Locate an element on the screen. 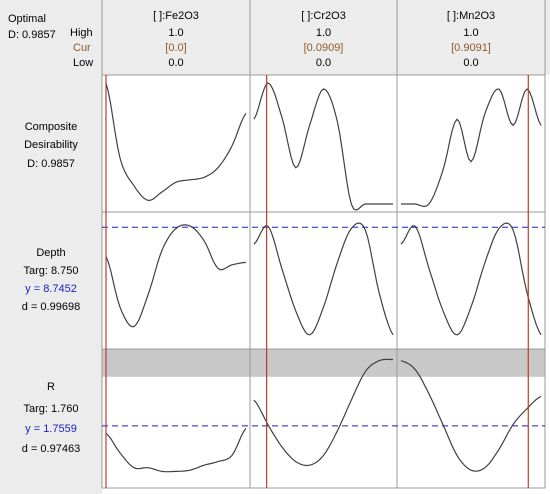  factor-high-mn2o3: 1.0 is located at coordinates (471, 33).